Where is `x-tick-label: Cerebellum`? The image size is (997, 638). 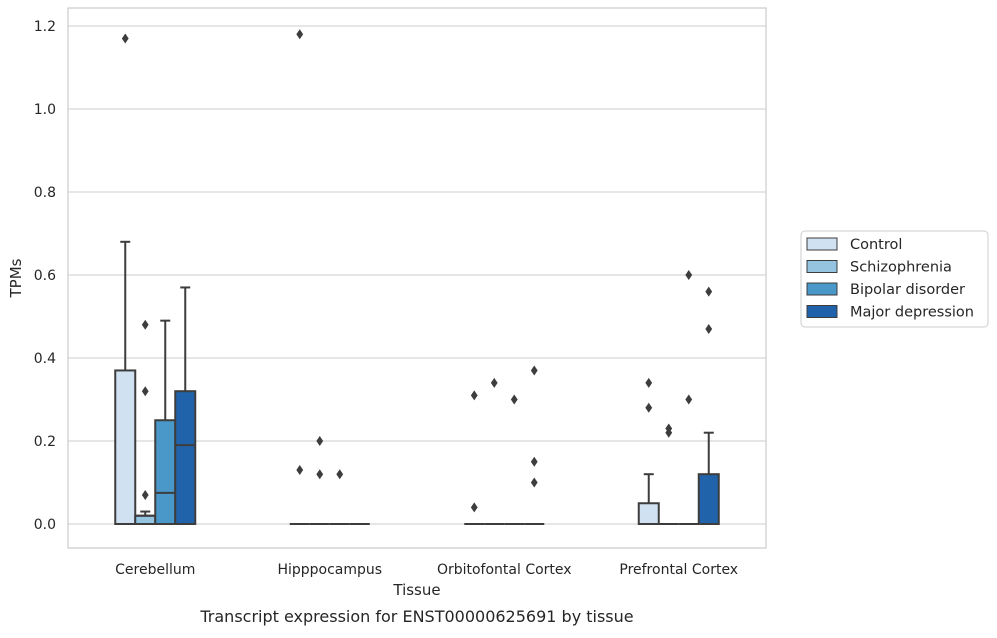 x-tick-label: Cerebellum is located at coordinates (155, 570).